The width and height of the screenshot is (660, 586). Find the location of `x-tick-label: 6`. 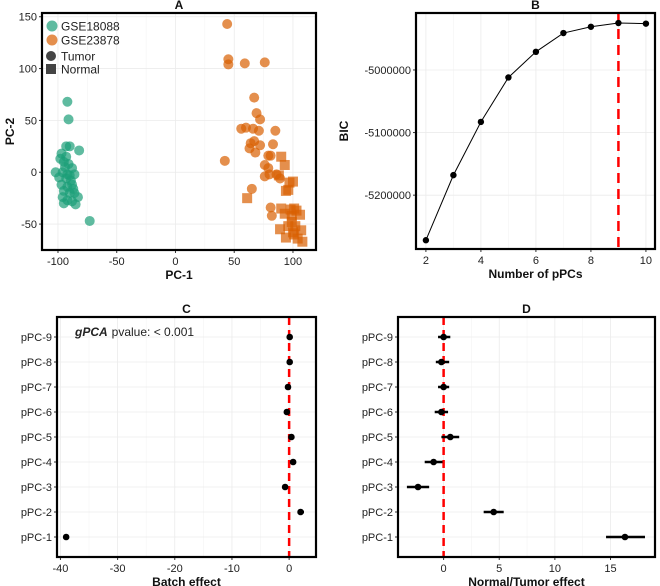

x-tick-label: 6 is located at coordinates (536, 261).